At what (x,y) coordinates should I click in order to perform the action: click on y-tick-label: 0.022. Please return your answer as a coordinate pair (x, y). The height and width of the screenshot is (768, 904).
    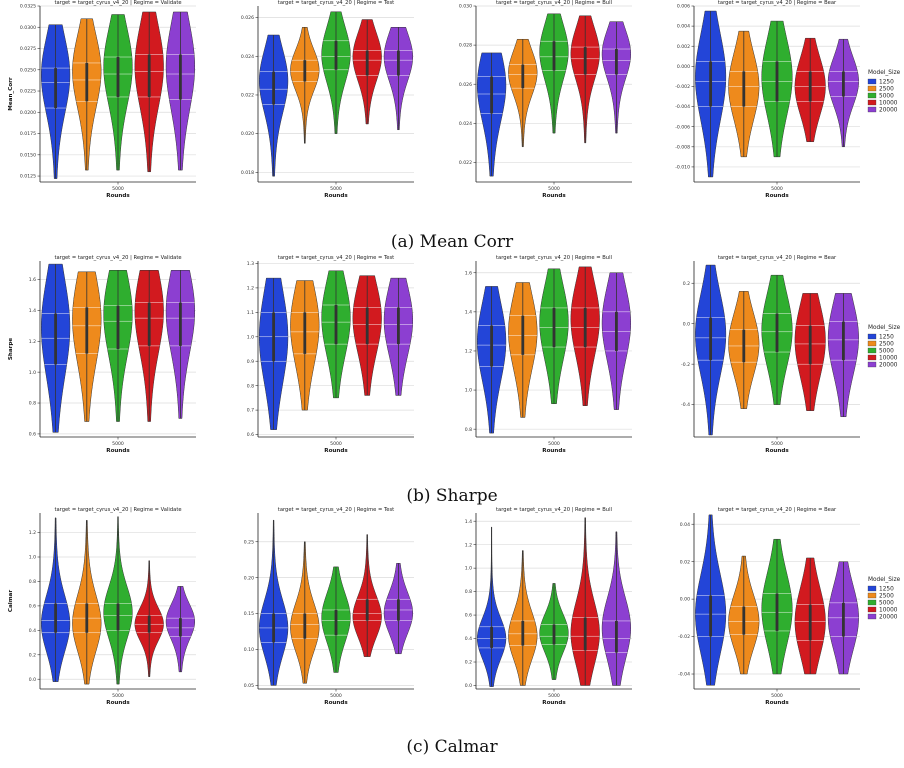
    Looking at the image, I should click on (247, 96).